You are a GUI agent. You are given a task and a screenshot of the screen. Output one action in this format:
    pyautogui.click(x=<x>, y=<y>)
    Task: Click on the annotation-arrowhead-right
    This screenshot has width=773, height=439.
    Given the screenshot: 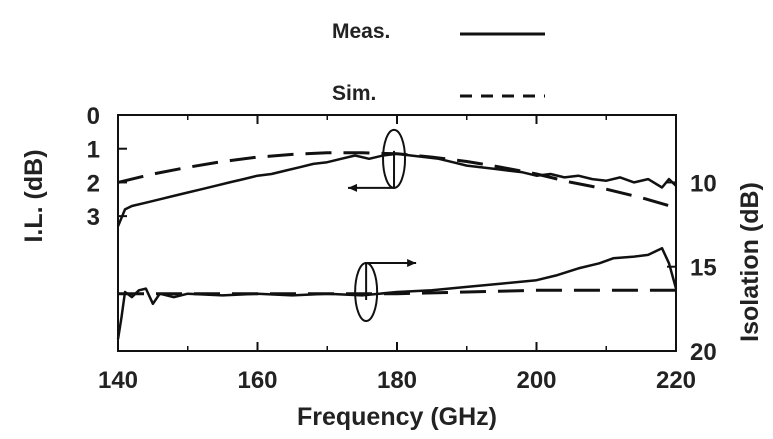 What is the action you would take?
    pyautogui.click(x=412, y=263)
    